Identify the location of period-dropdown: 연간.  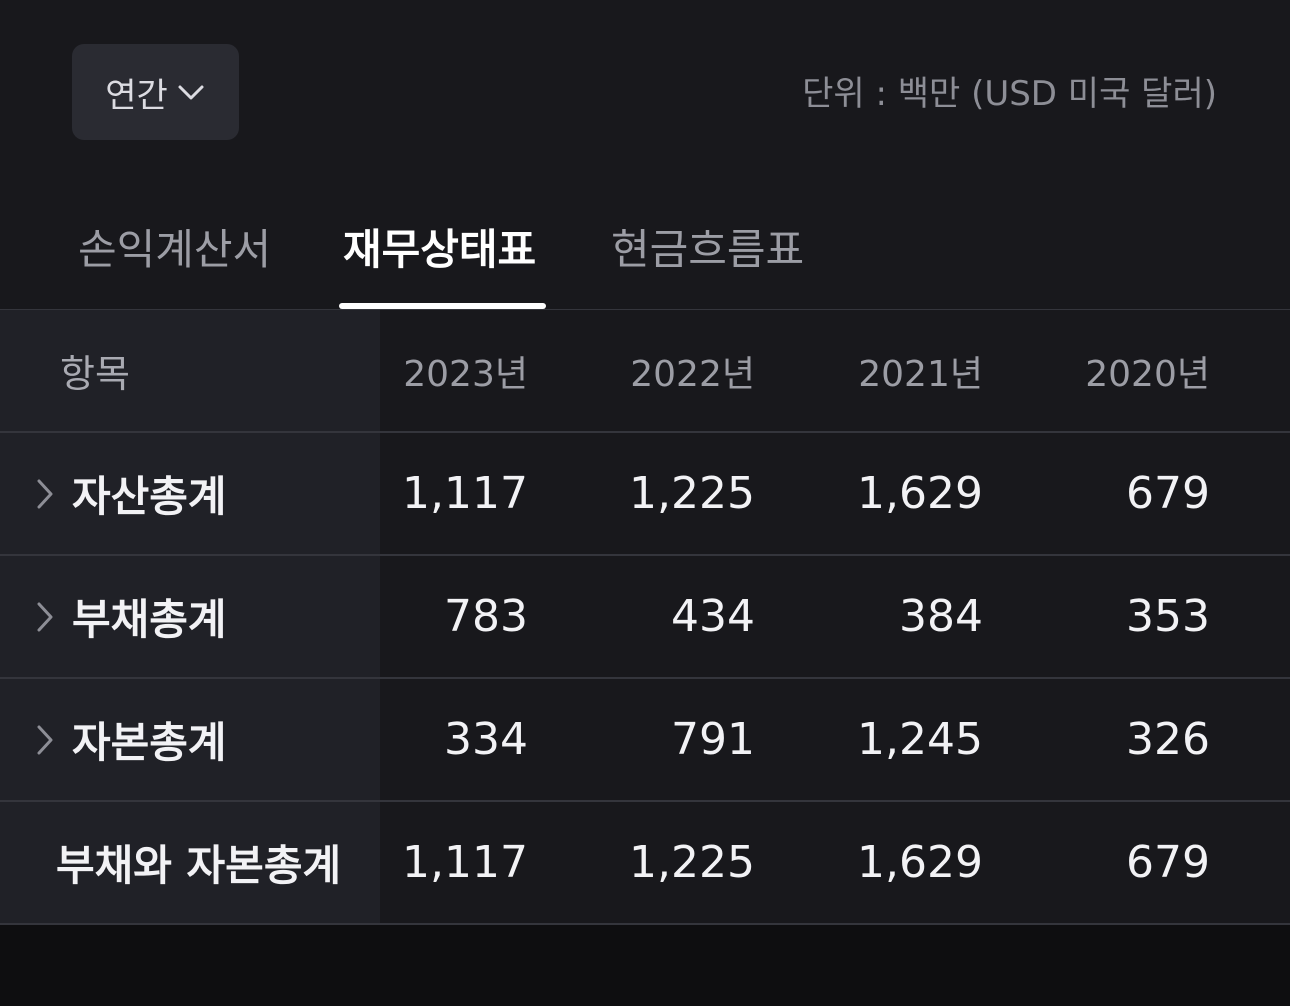
(155, 92).